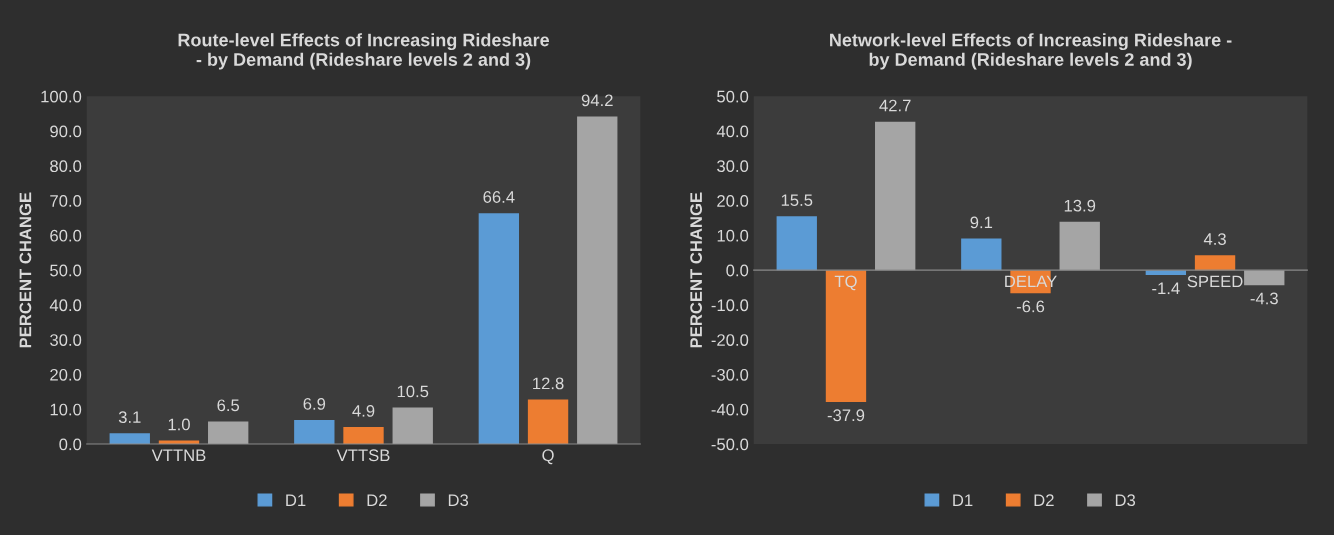  What do you see at coordinates (363, 455) in the screenshot?
I see `x-tick-label: VTTSB` at bounding box center [363, 455].